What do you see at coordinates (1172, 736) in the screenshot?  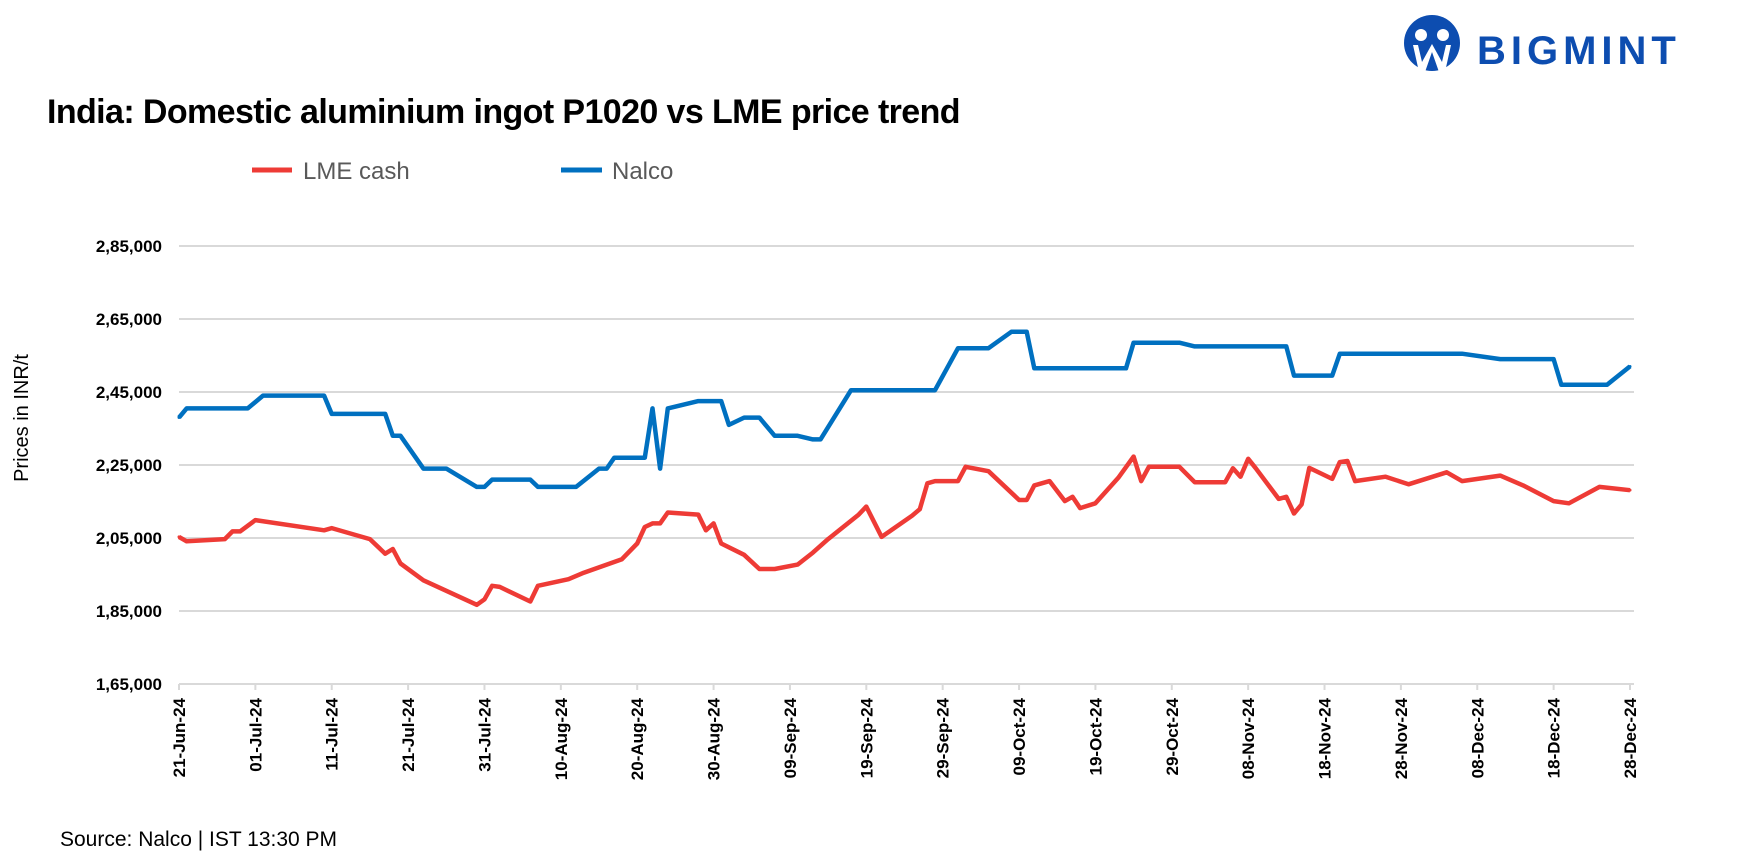 I see `x-tick-label: 29-Oct-24` at bounding box center [1172, 736].